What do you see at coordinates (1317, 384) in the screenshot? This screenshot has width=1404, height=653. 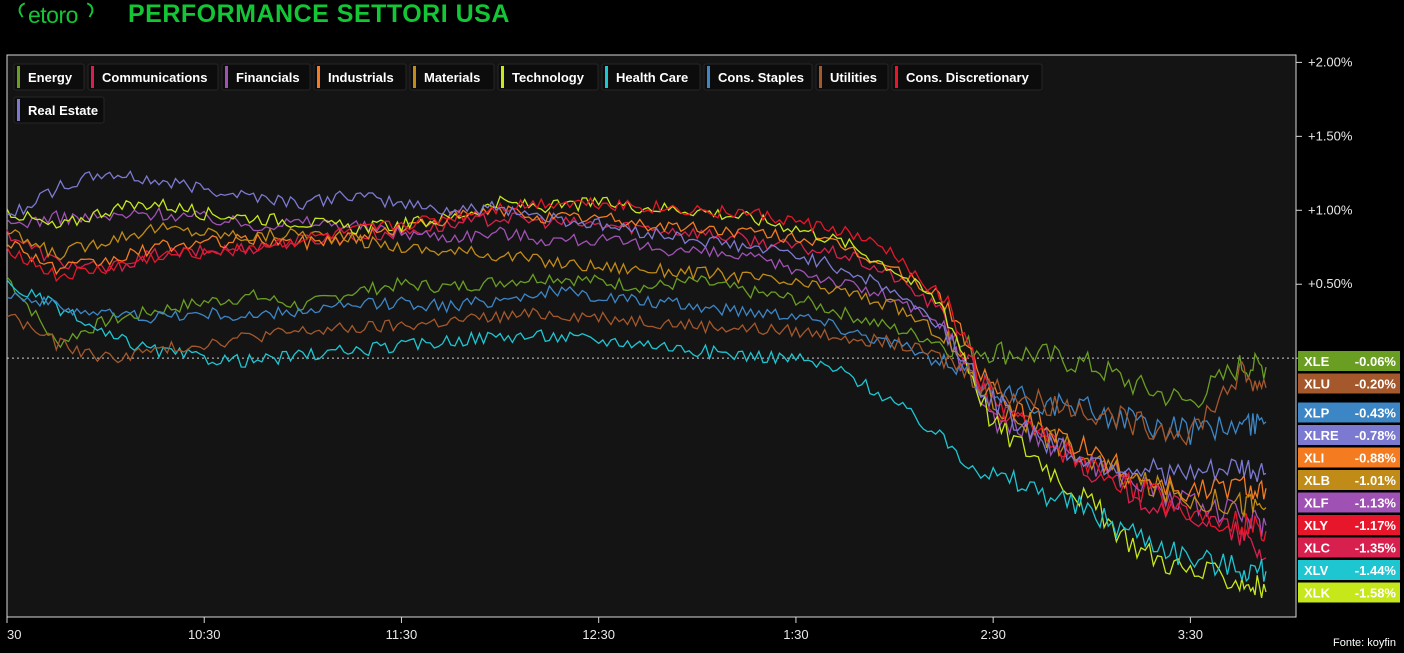 I see `value-tag-ticker: XLU` at bounding box center [1317, 384].